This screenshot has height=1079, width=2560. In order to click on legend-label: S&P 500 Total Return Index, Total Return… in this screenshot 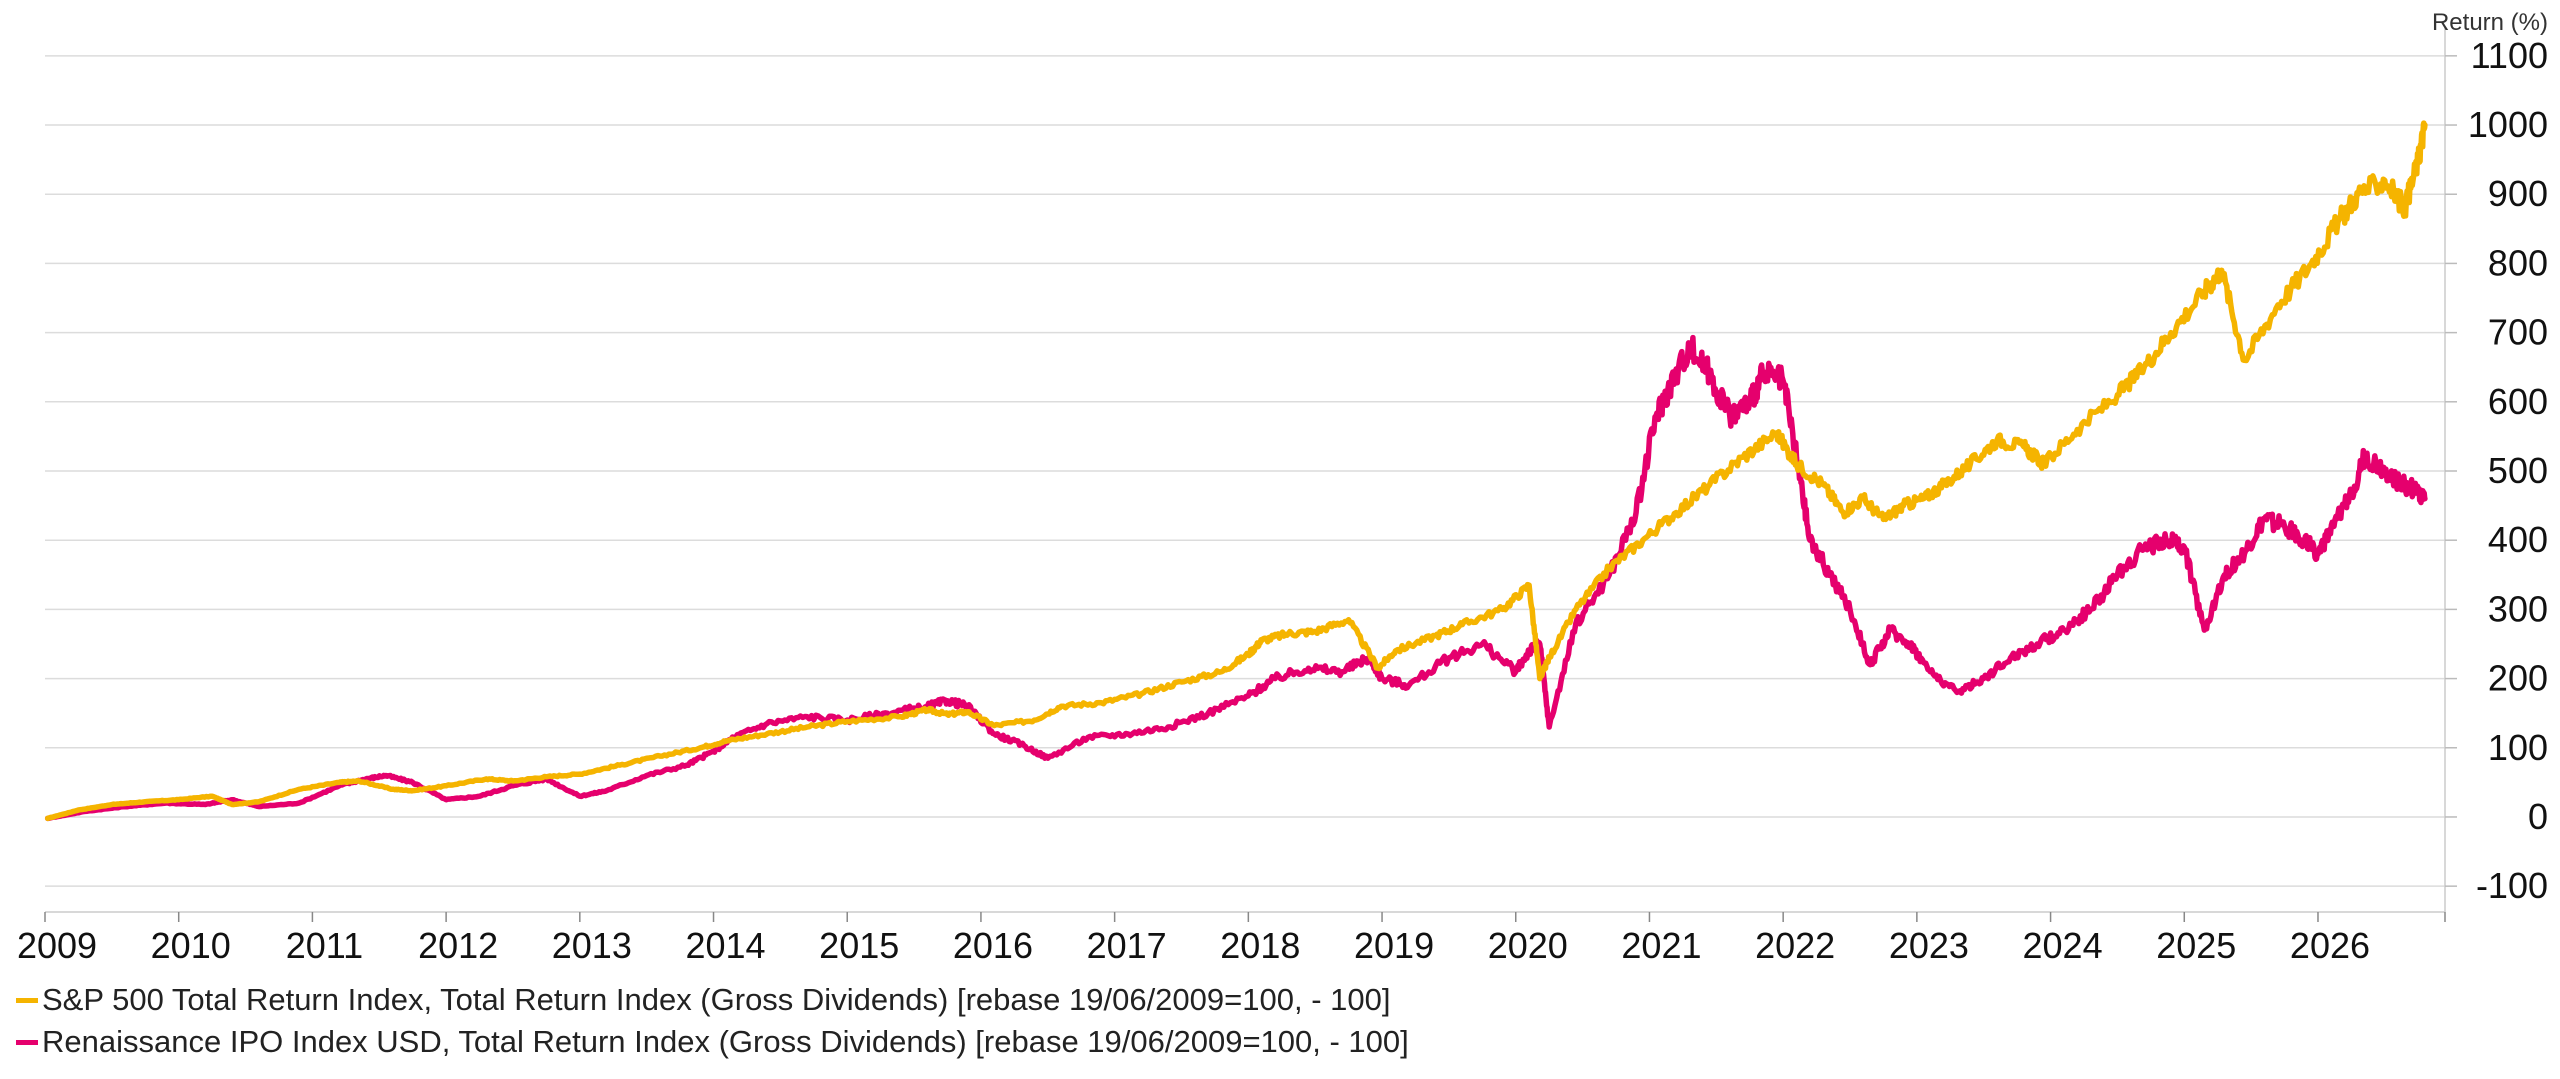, I will do `click(716, 999)`.